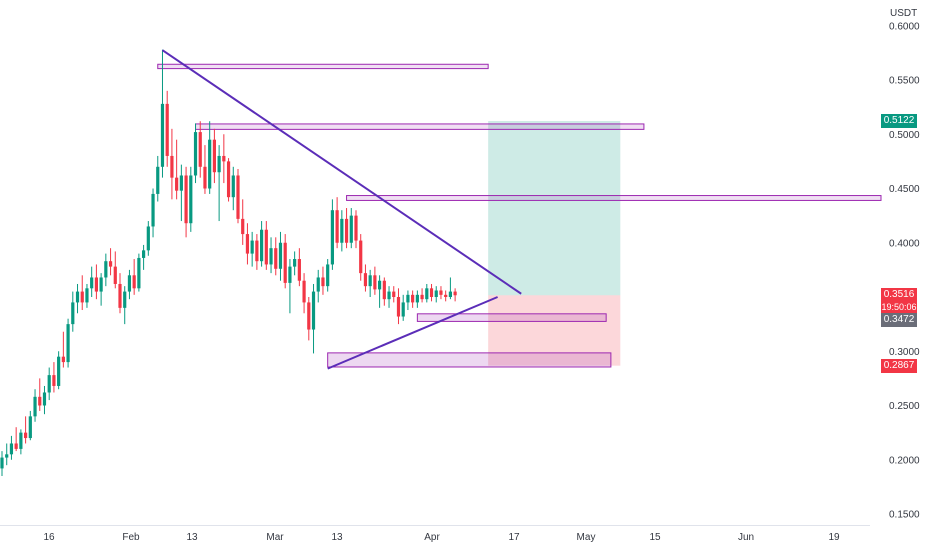 The image size is (932, 550). What do you see at coordinates (904, 352) in the screenshot?
I see `price-tick-label: 0.3000` at bounding box center [904, 352].